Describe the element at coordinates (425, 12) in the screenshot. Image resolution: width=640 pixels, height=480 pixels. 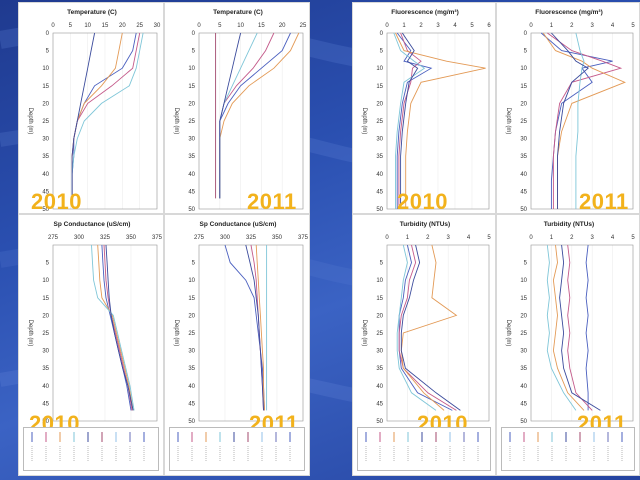
I see `chart-title: Fluorescence (mg/m³)` at that location.